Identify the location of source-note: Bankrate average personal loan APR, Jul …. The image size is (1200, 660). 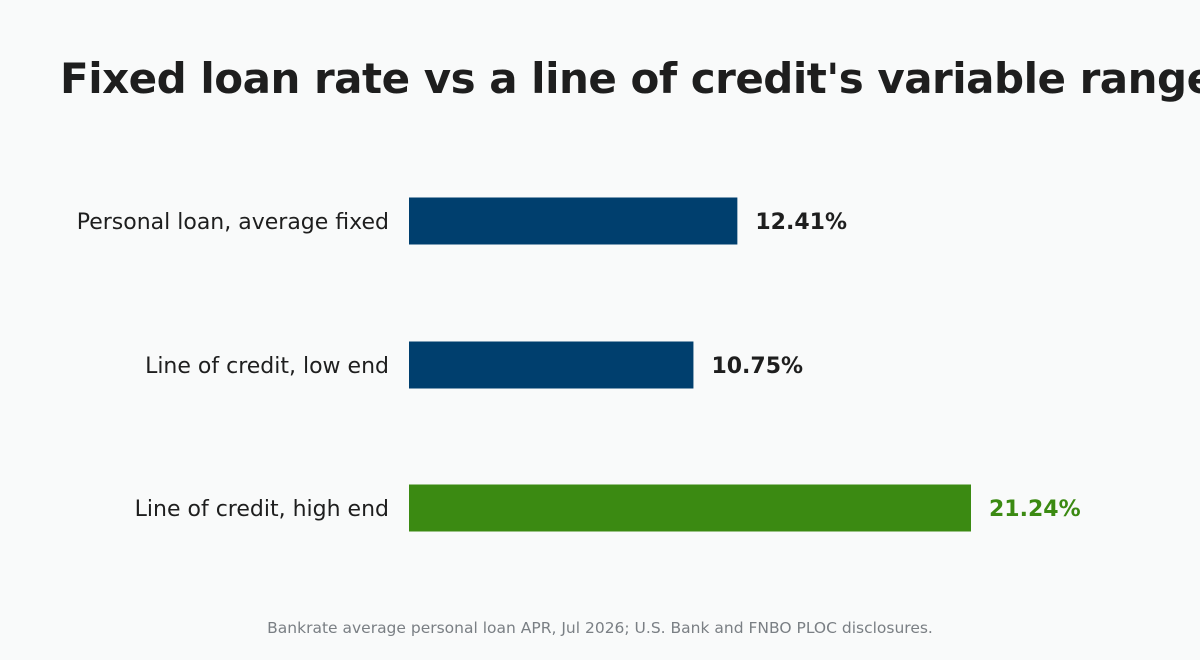
(600, 628).